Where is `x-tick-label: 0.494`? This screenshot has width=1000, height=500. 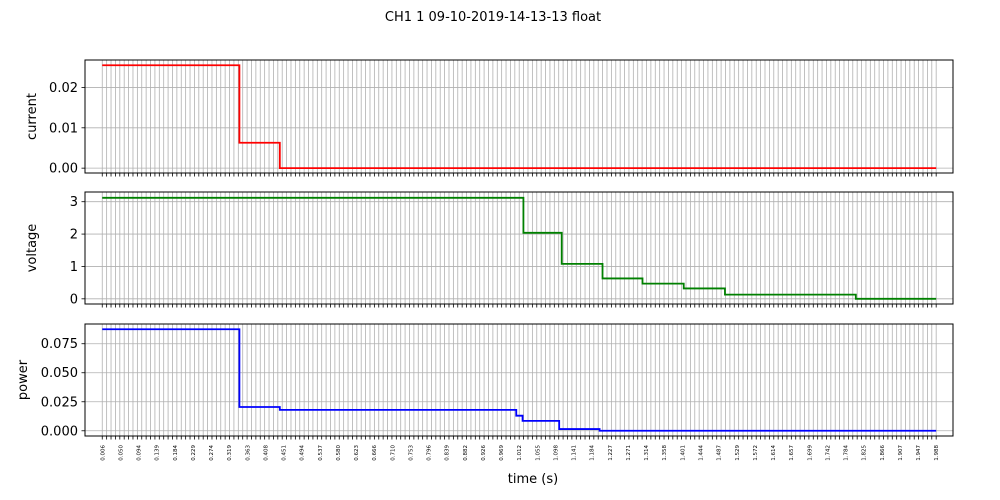
x-tick-label: 0.494 is located at coordinates (303, 453).